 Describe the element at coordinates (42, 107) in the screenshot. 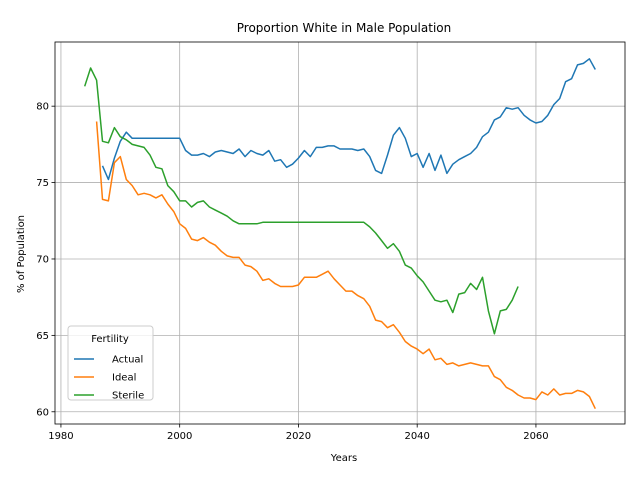

I see `y-tick-label: 80` at that location.